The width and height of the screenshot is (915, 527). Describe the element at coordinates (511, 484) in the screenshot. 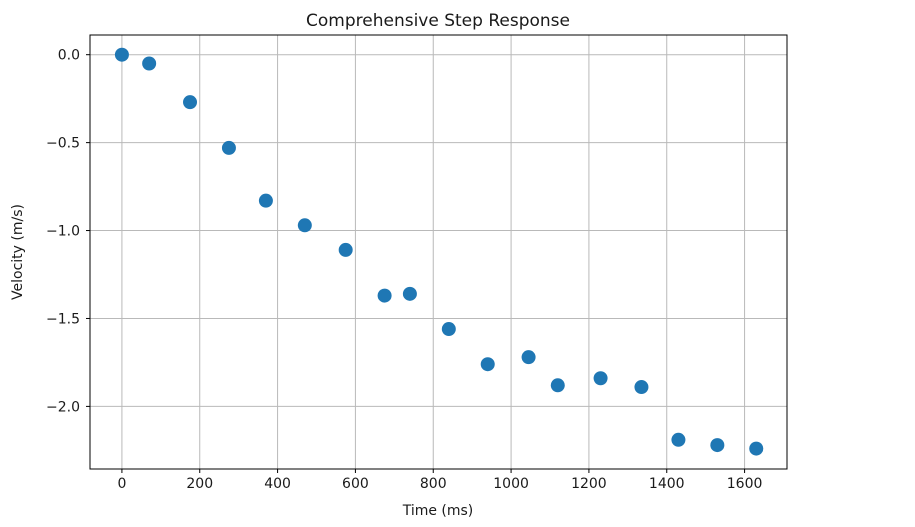

I see `x-tick-label: 1000` at that location.